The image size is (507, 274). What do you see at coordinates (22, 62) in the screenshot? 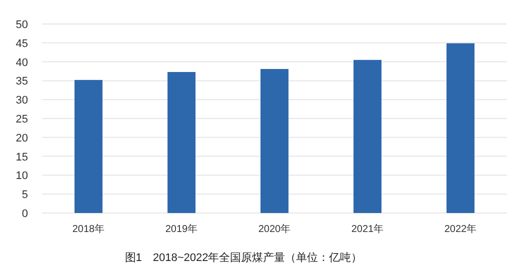
I see `y-tick-label: 40` at bounding box center [22, 62].